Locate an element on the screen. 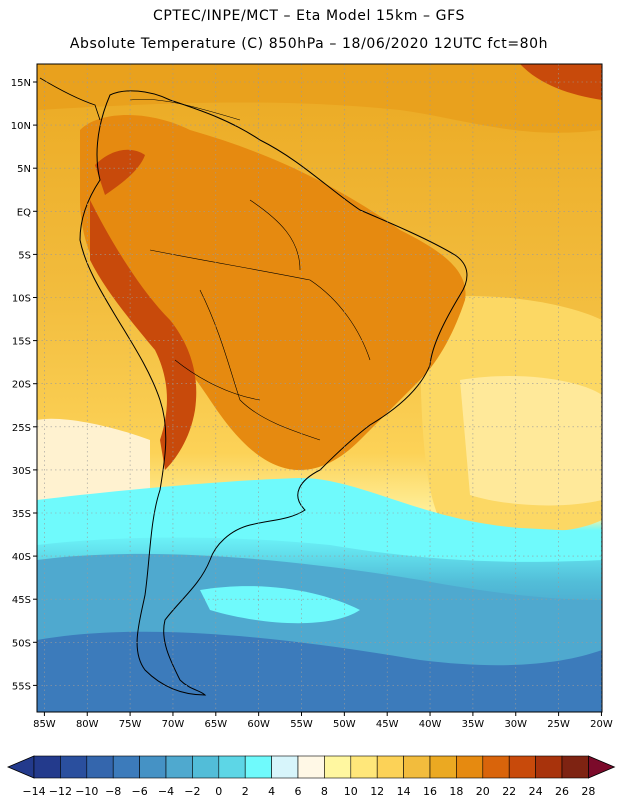 Image resolution: width=618 pixels, height=800 pixels. colorbar-tick-label: 8 is located at coordinates (324, 791).